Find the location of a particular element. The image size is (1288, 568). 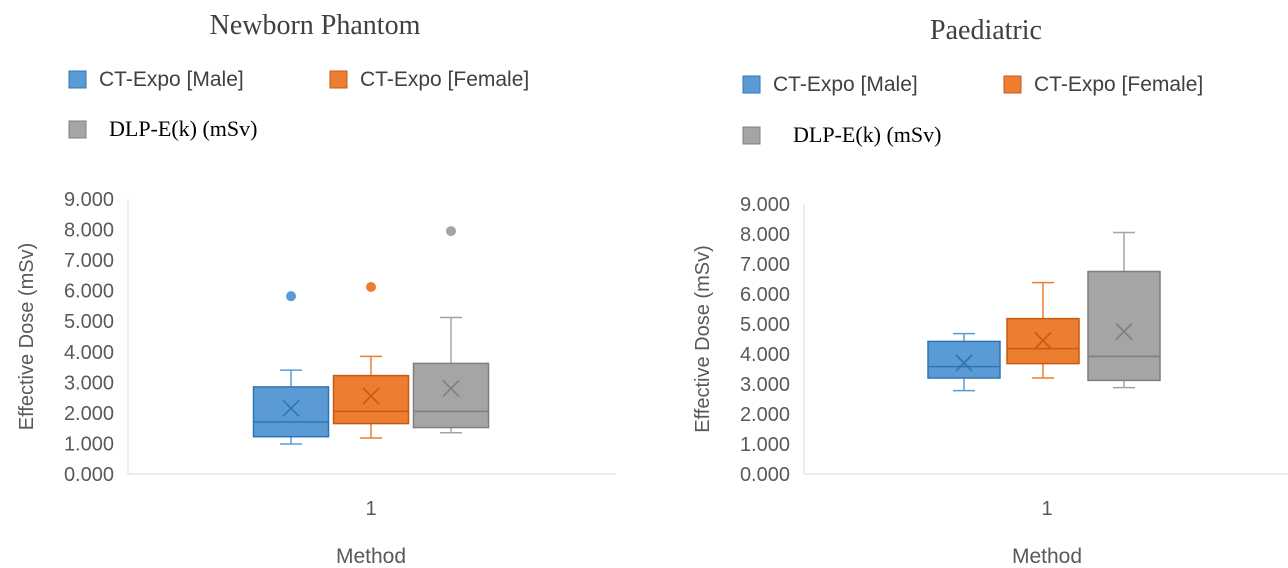

chart-title: Newborn Phantom is located at coordinates (315, 25).